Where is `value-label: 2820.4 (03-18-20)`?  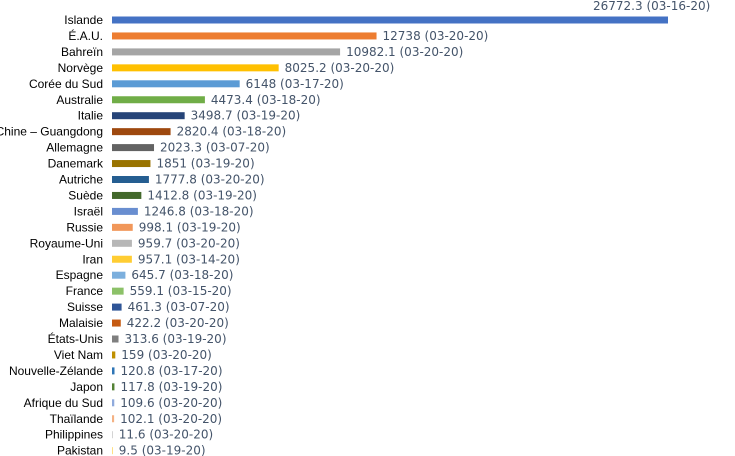 value-label: 2820.4 (03-18-20) is located at coordinates (232, 132).